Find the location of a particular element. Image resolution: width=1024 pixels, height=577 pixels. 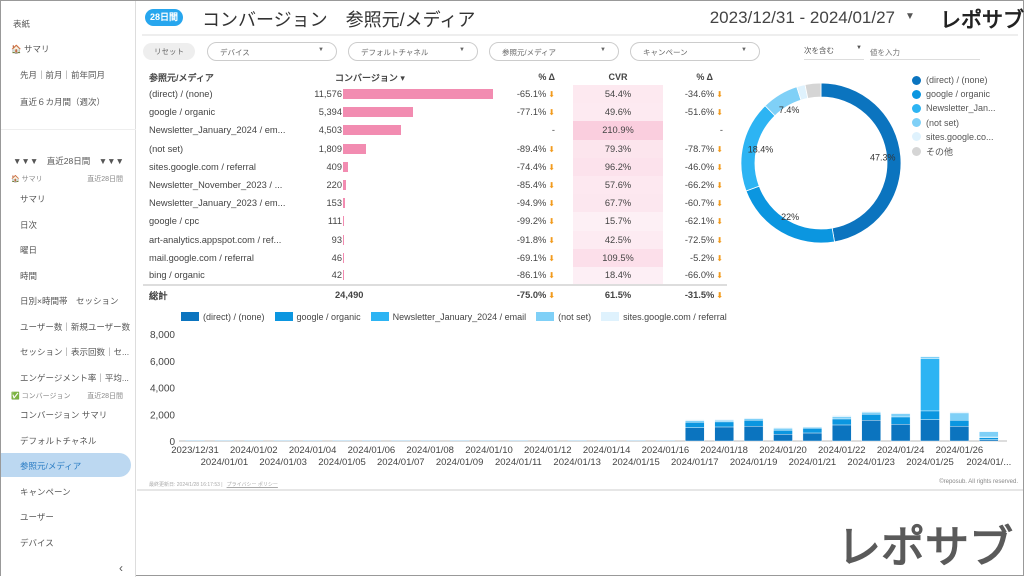

sidebar-item: ユーザー数｜新規ユーザー数 is located at coordinates (75, 326).